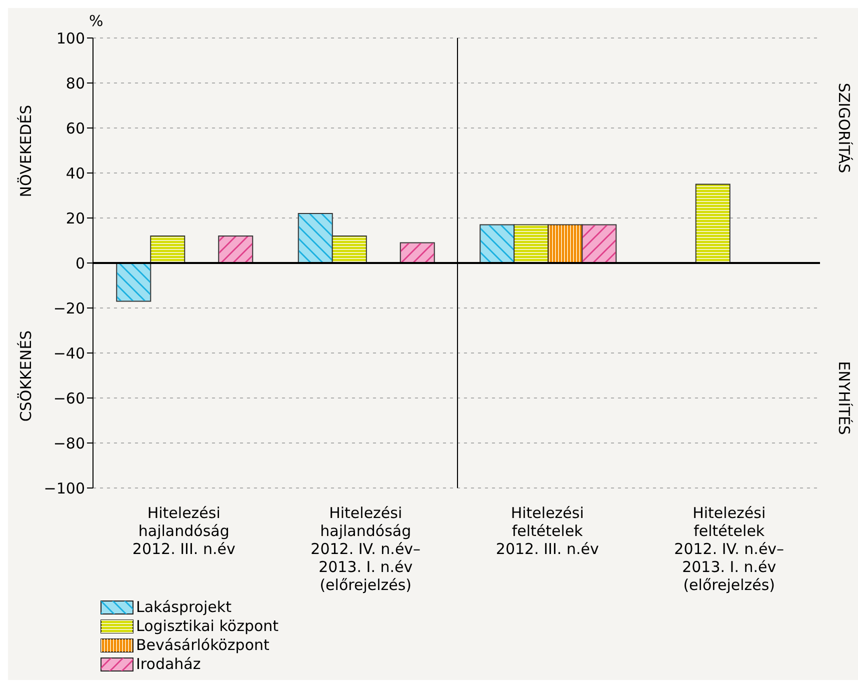  What do you see at coordinates (207, 626) in the screenshot?
I see `legend-label: Logisztikai központ` at bounding box center [207, 626].